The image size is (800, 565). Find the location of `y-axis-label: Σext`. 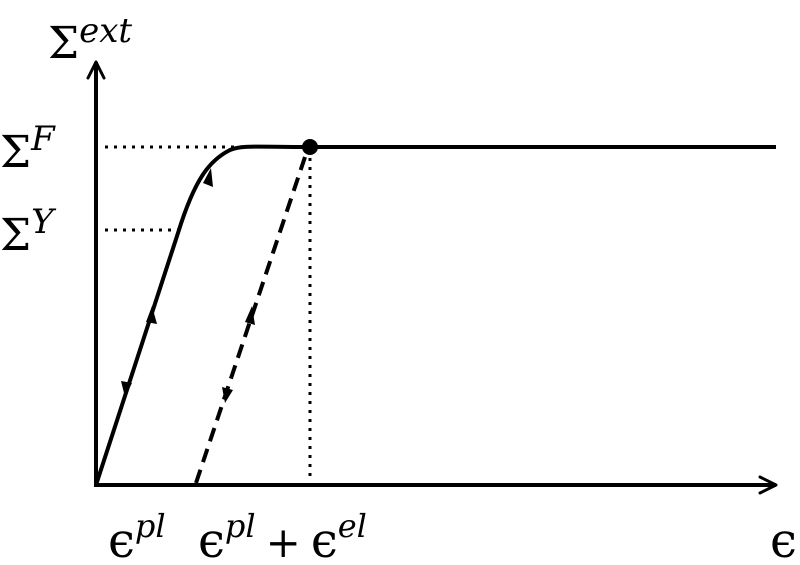

y-axis-label: Σext is located at coordinates (90, 40).